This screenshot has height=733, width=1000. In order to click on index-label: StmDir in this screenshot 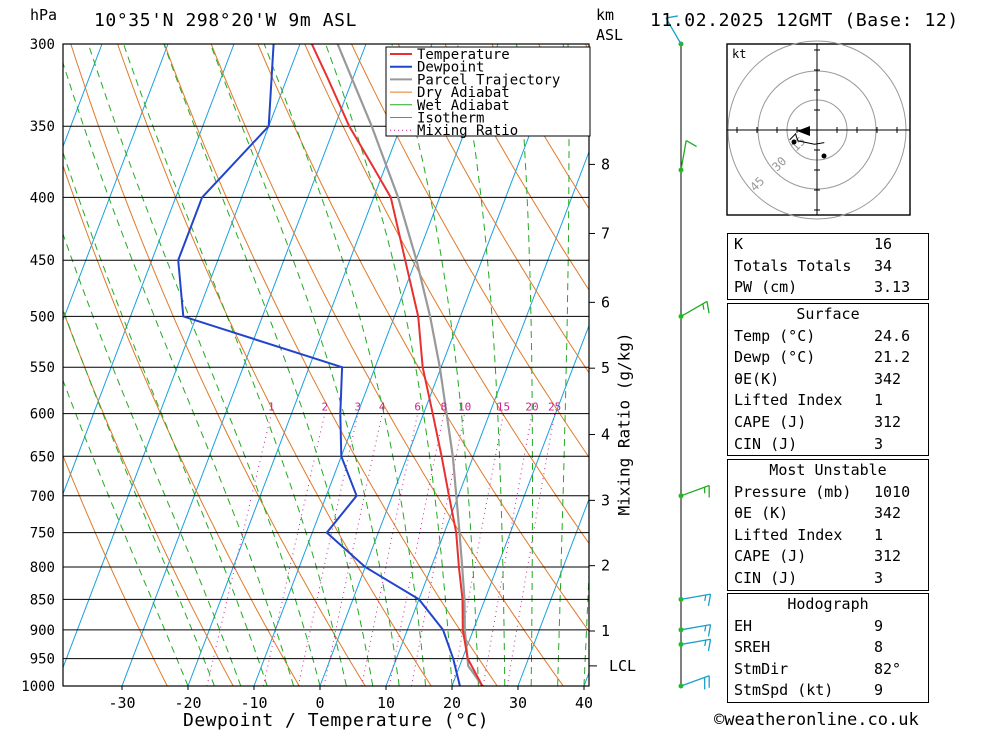, I will do `click(761, 668)`.